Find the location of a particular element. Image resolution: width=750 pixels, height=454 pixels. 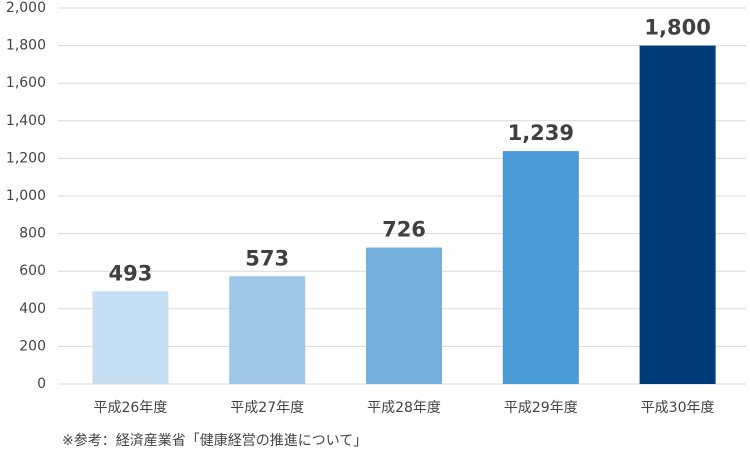

y-tick-label: 400 is located at coordinates (32, 309).